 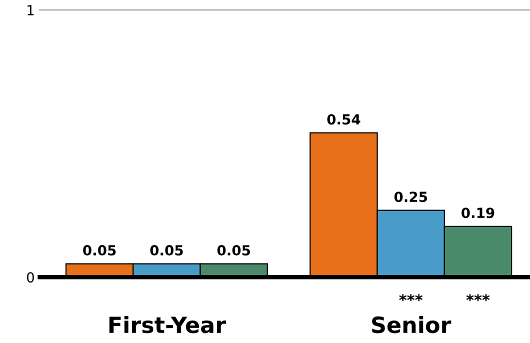 I want to click on x-tick-label: Senior, so click(x=412, y=325).